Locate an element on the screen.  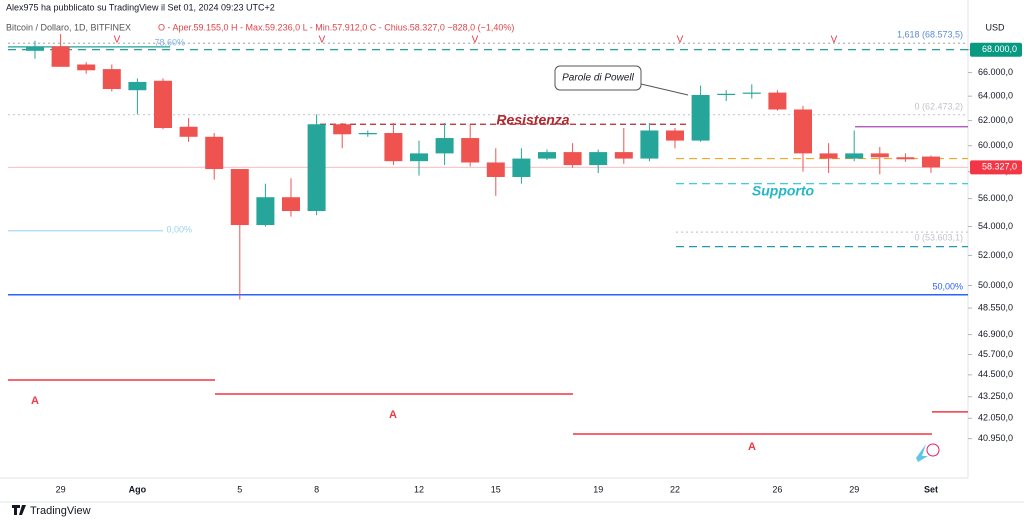
y-tick-label: 45.700,0 is located at coordinates (995, 354).